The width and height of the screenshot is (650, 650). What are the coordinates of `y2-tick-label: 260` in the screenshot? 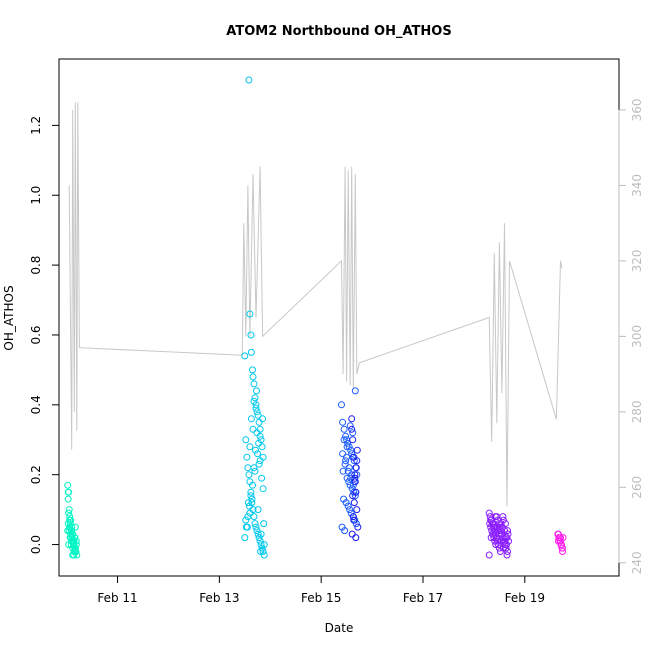 It's located at (637, 487).